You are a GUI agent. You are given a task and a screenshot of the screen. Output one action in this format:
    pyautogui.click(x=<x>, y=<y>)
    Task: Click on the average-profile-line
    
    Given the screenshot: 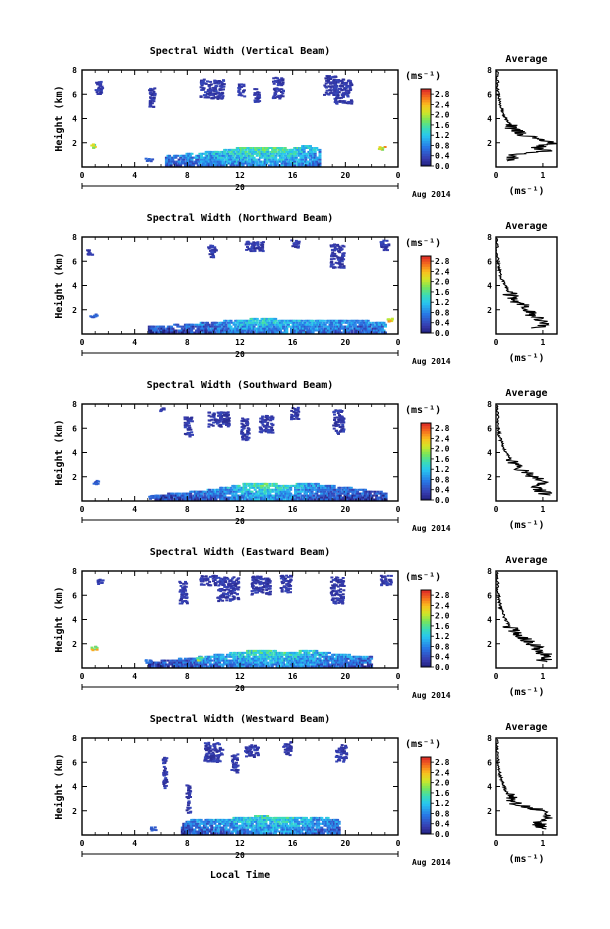 What is the action you would take?
    pyautogui.click(x=522, y=283)
    